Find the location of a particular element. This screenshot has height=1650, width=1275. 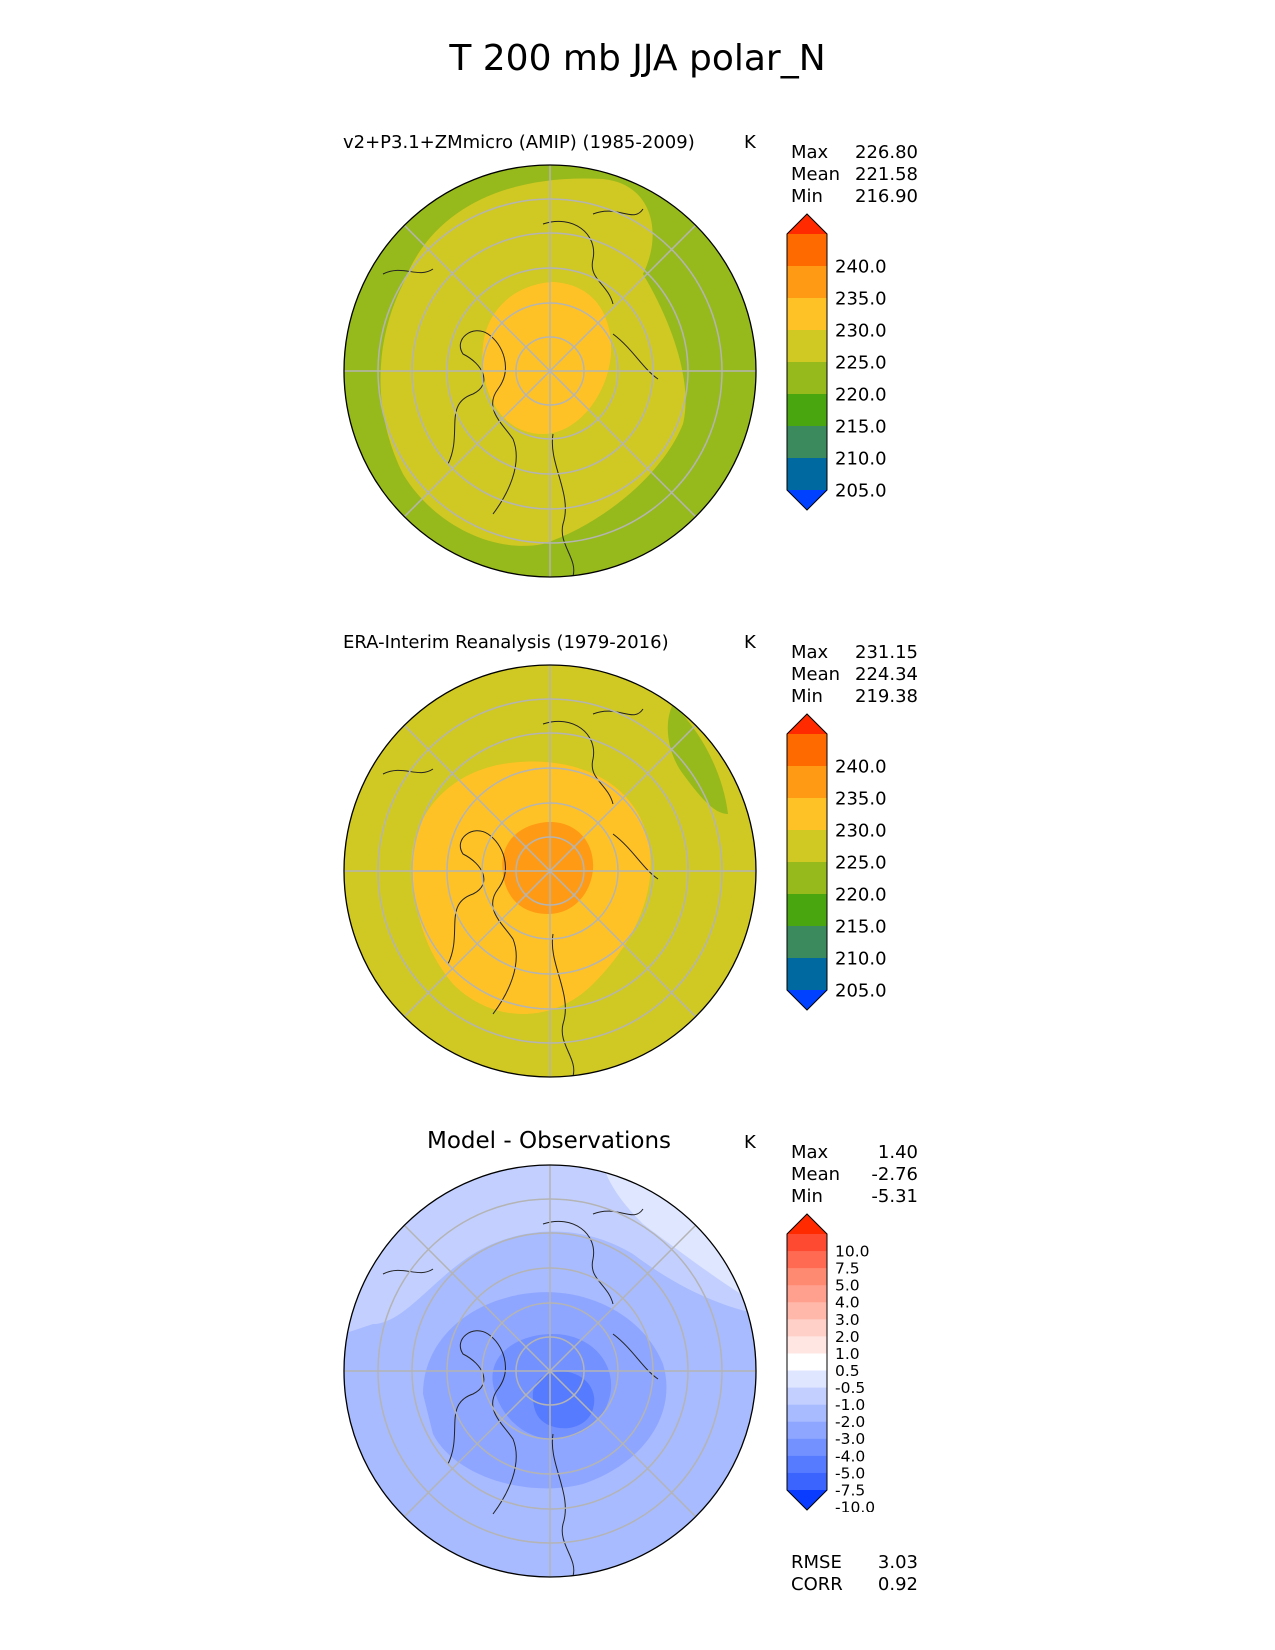

colorbar-tick-label: 10.0 is located at coordinates (852, 1251).